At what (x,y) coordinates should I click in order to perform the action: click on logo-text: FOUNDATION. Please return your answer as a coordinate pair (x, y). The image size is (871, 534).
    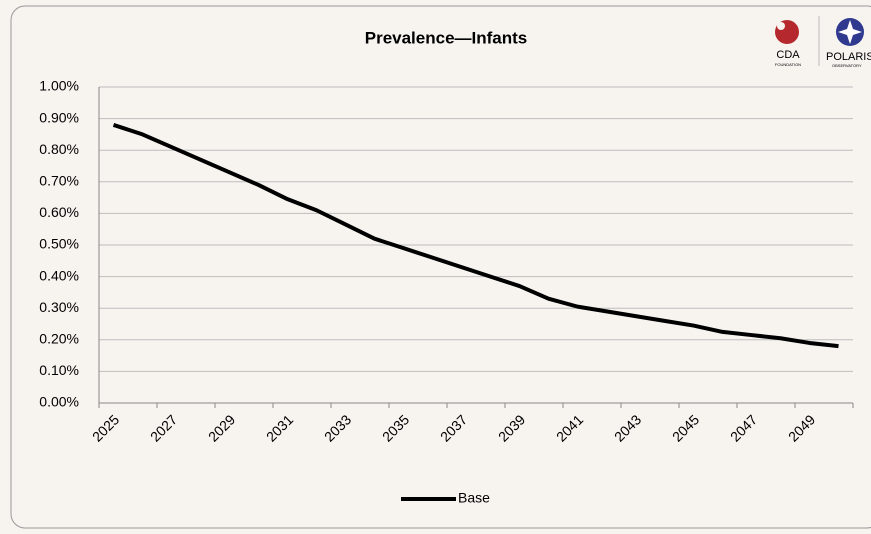
    Looking at the image, I should click on (788, 64).